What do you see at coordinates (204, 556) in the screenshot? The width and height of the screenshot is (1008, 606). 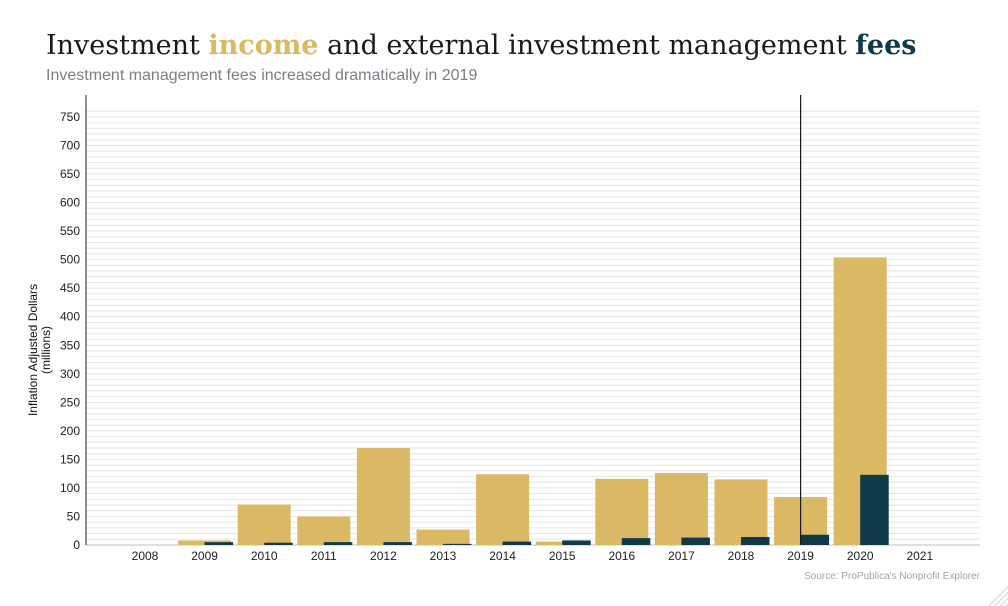 I see `x-tick-label: 2009` at bounding box center [204, 556].